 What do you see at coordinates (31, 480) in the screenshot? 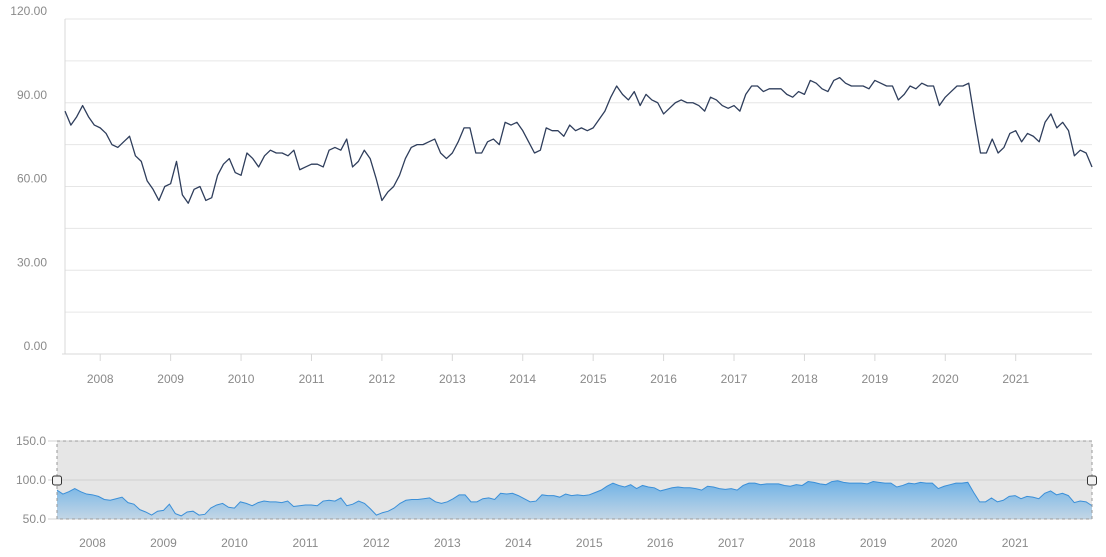
I see `navigator-y-tick-label: 100.0` at bounding box center [31, 480].